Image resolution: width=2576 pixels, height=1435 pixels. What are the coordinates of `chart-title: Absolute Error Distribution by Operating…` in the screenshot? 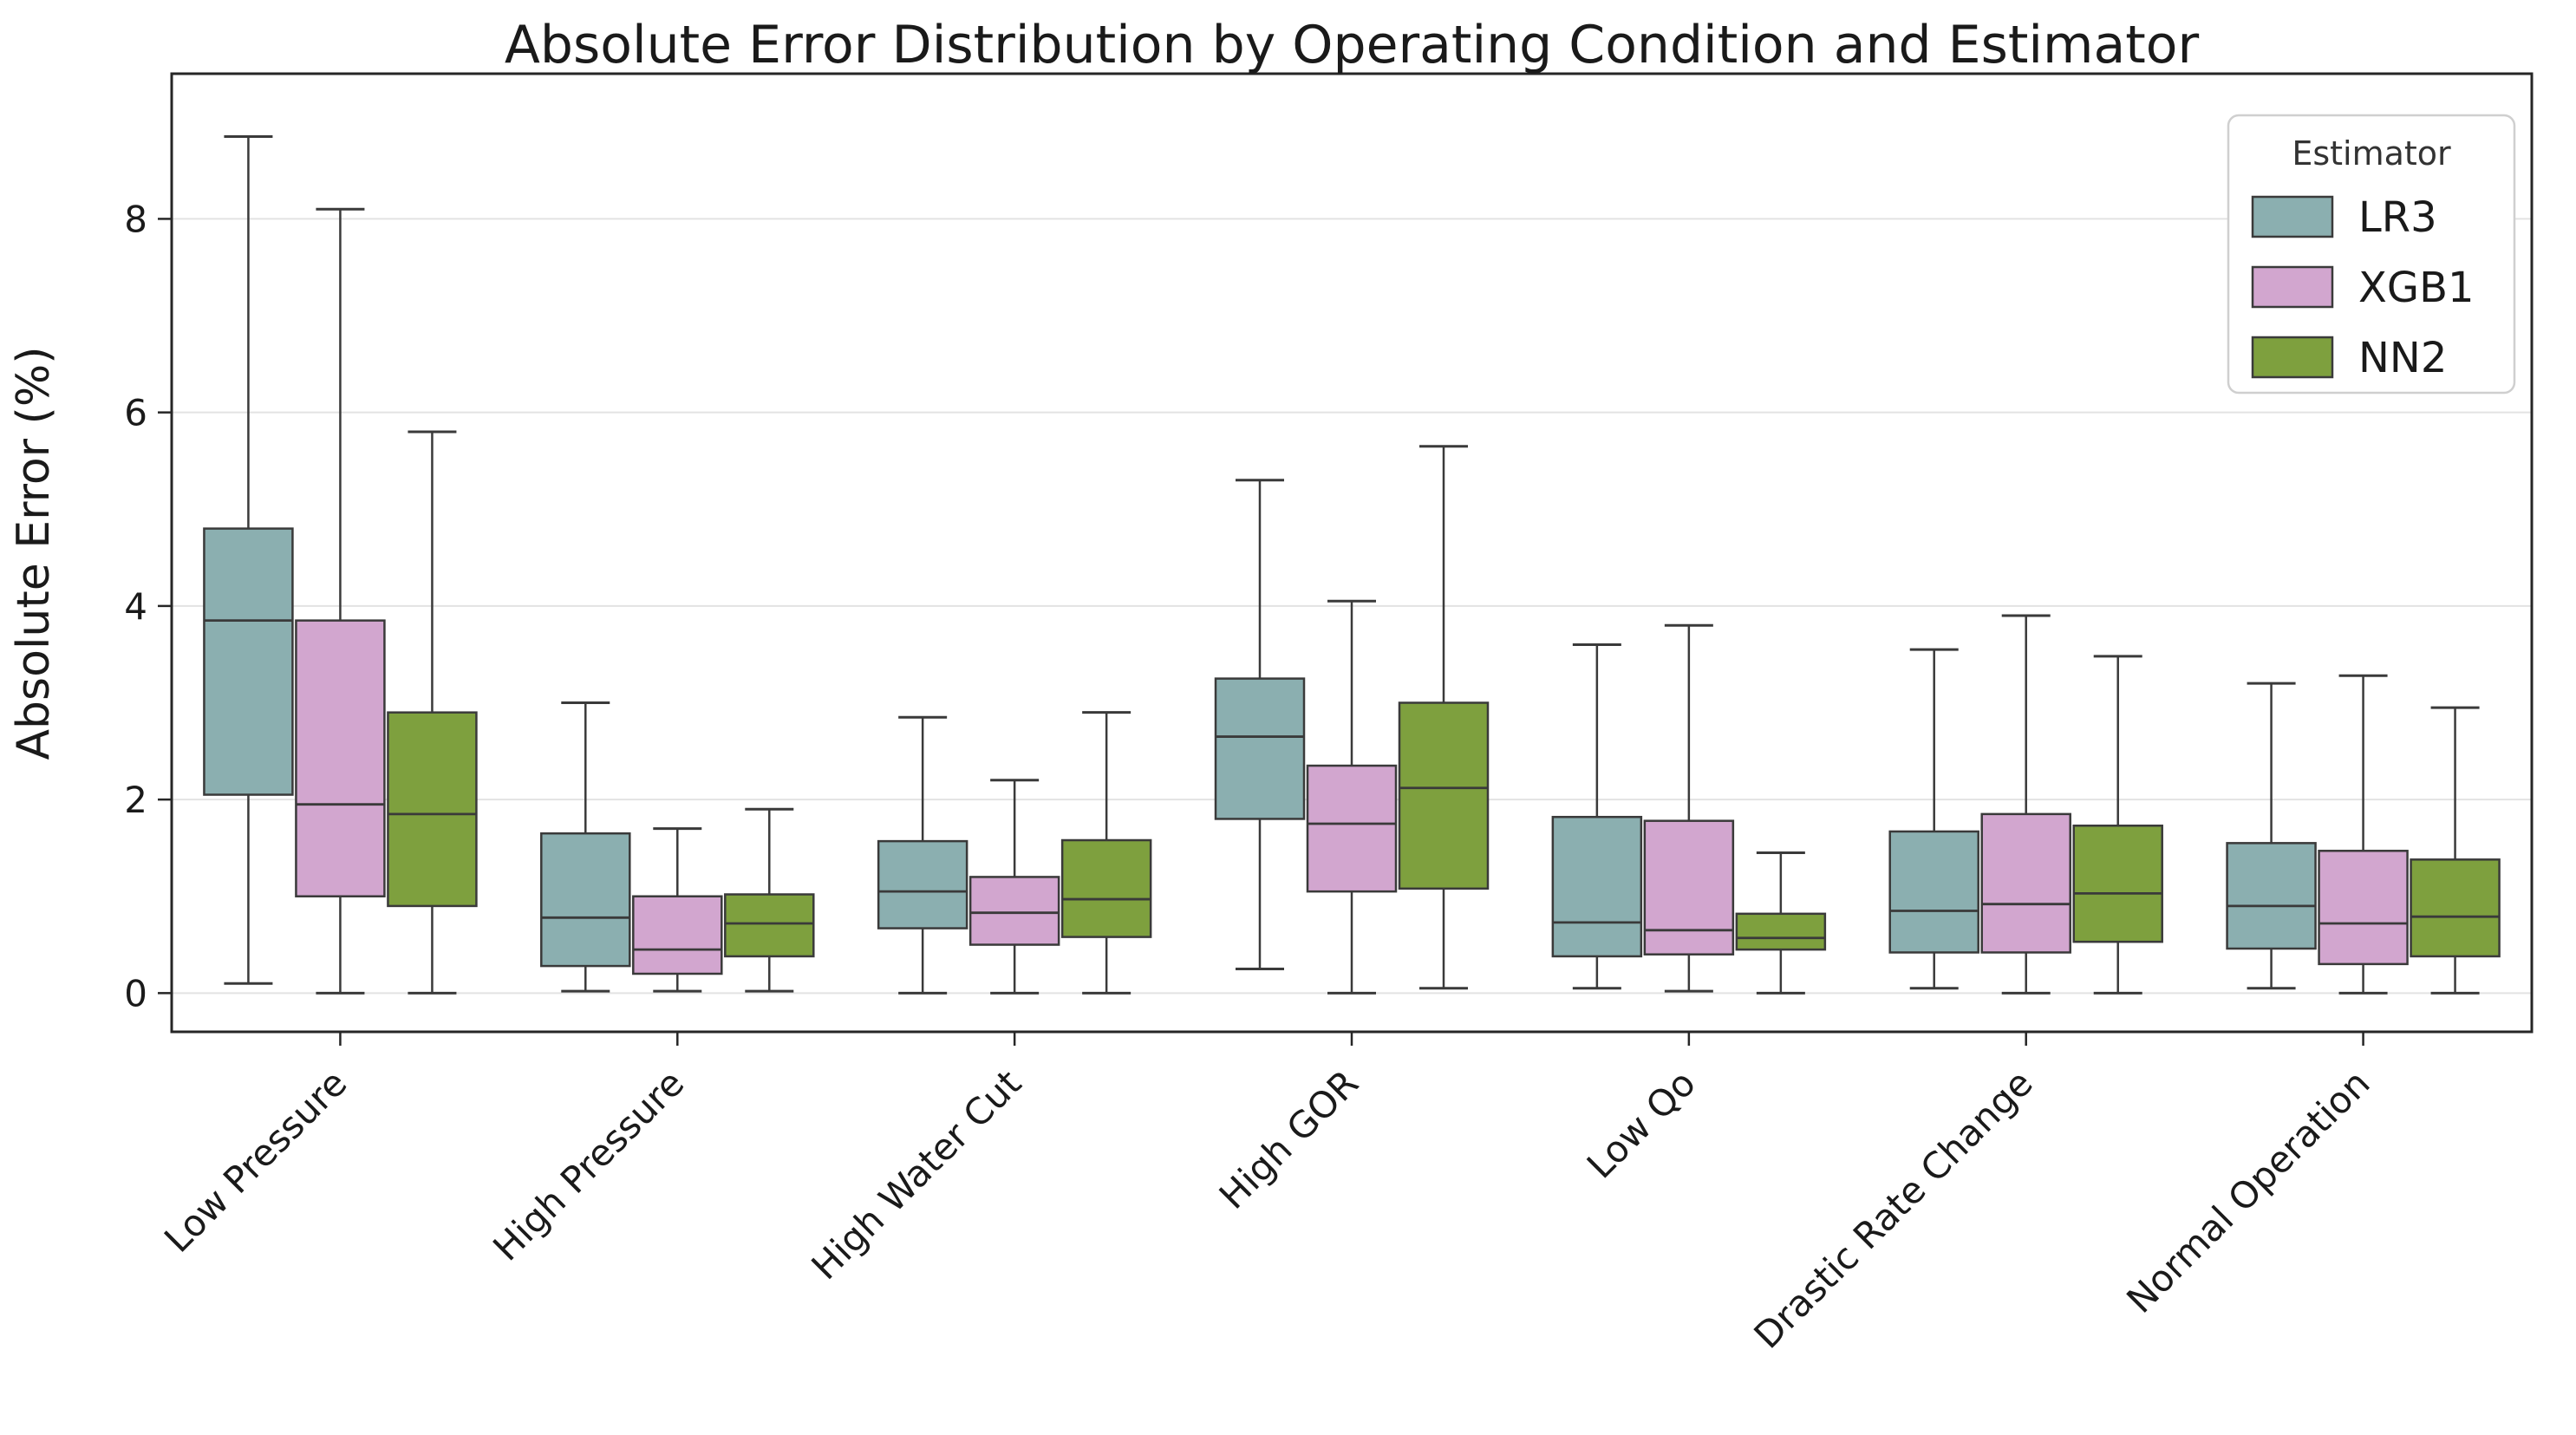 It's located at (1352, 45).